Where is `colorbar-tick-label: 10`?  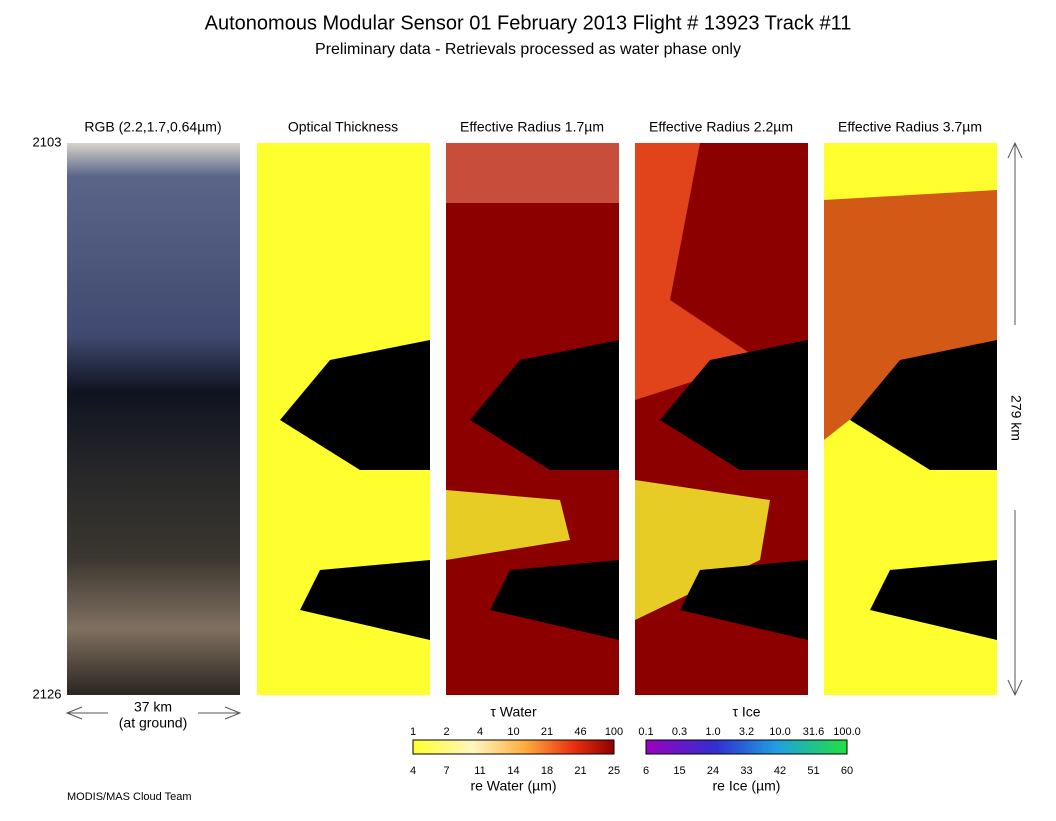
colorbar-tick-label: 10 is located at coordinates (513, 732).